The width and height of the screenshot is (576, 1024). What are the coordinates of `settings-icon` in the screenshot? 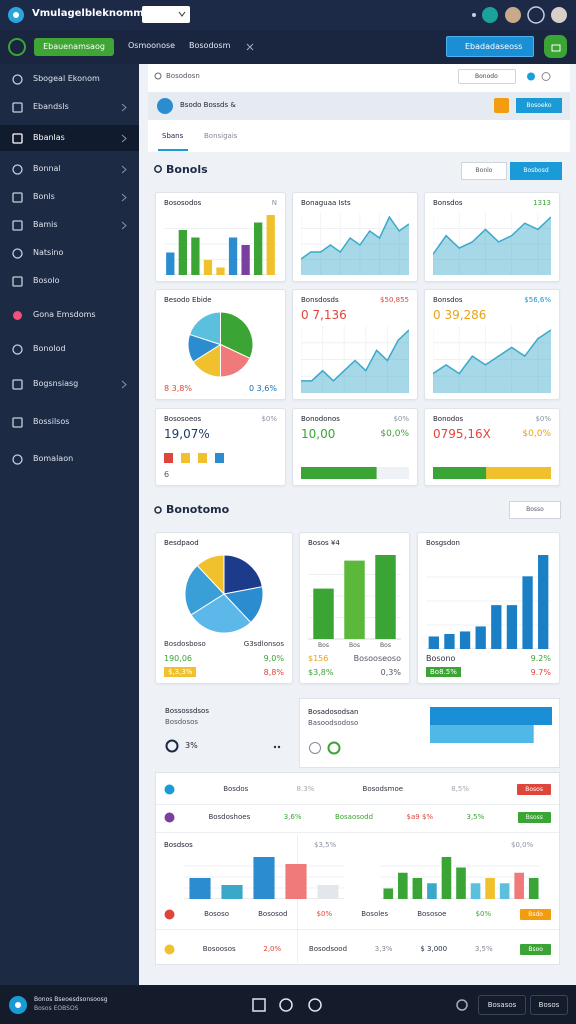 It's located at (462, 1005).